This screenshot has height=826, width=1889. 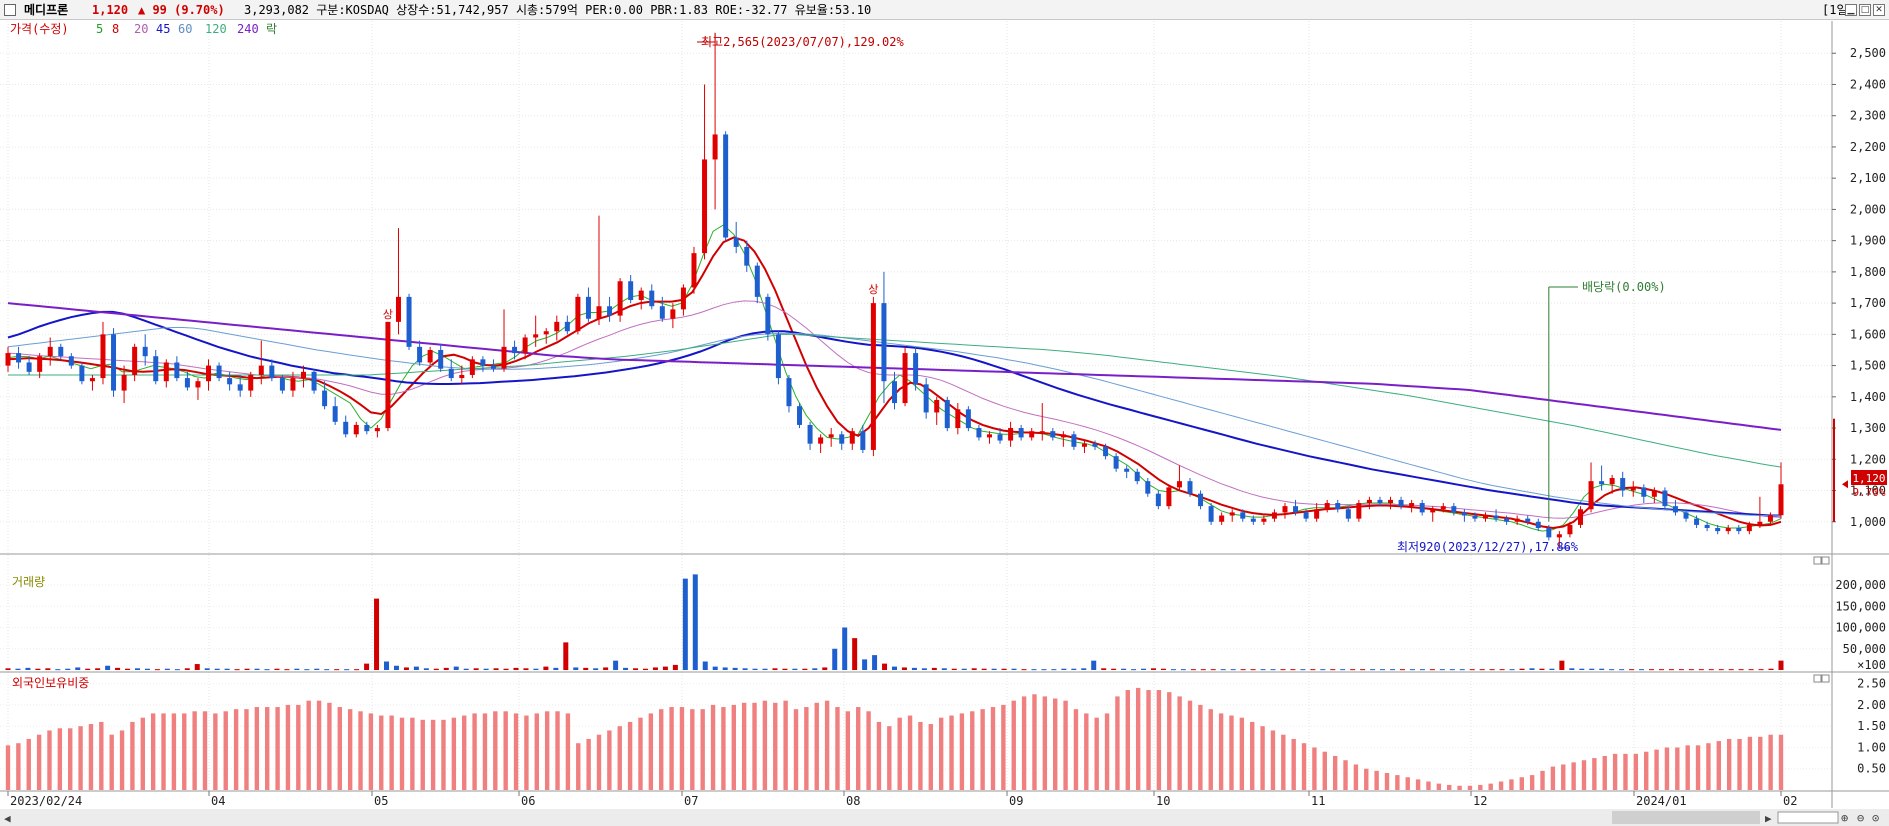 I want to click on legend-ex-dividend: 락, so click(x=271, y=29).